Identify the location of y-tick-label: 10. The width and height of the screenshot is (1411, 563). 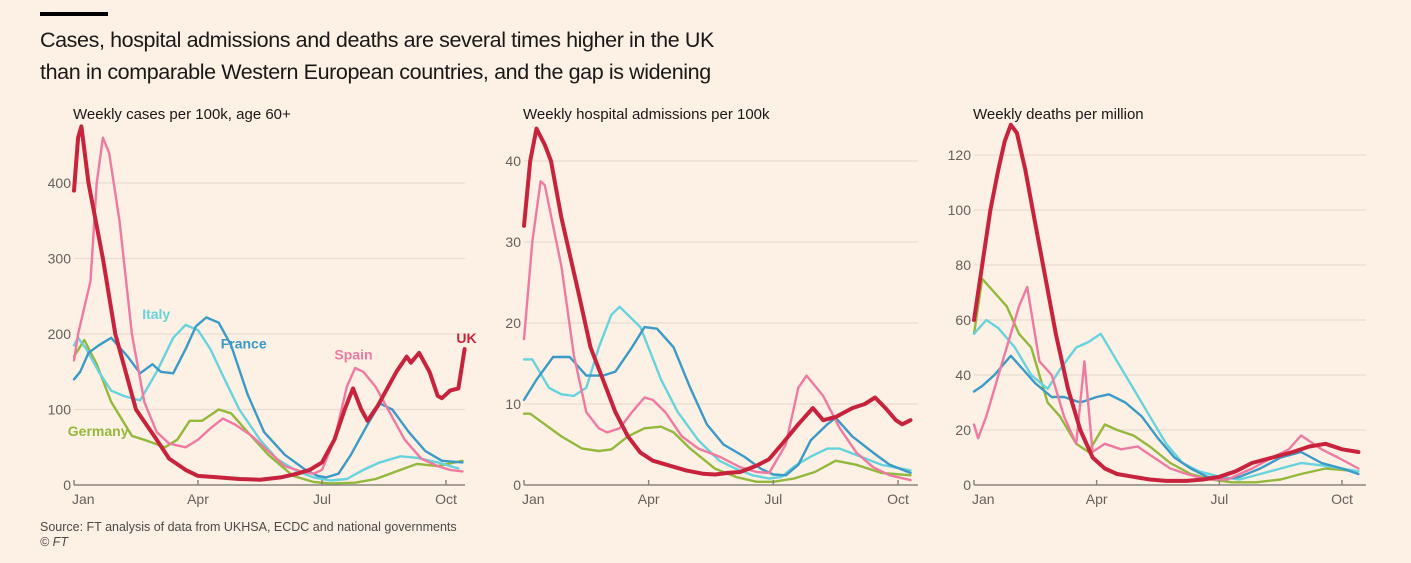
(513, 404).